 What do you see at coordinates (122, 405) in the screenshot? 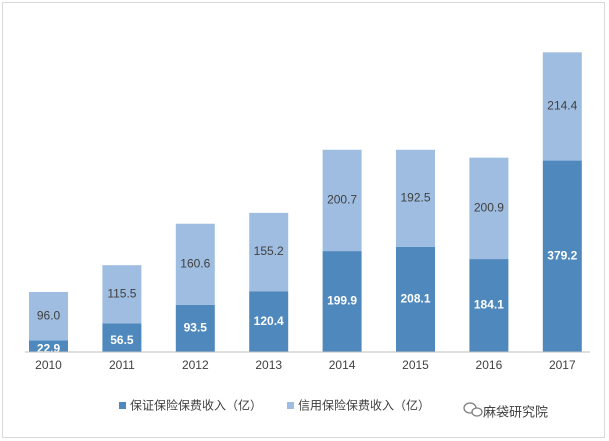
I see `legend-swatch-guarantee` at bounding box center [122, 405].